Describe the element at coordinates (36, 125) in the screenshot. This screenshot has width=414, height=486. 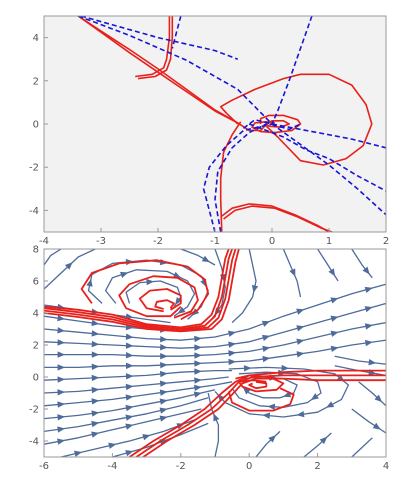
I see `top-y-tick-label: 0` at that location.